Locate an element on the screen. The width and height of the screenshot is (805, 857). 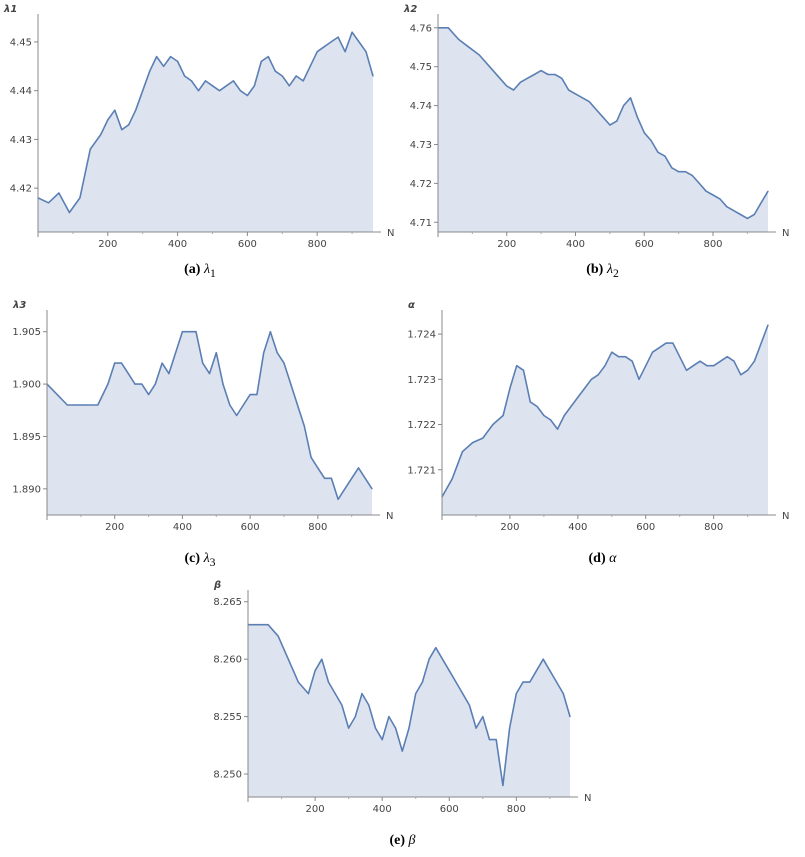
chart-c-x-tick-label: 600 is located at coordinates (250, 527).